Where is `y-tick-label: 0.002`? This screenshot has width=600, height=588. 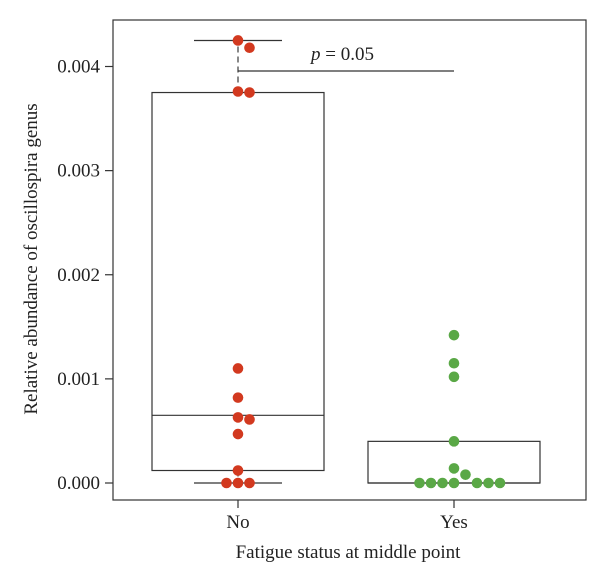 y-tick-label: 0.002 is located at coordinates (78, 275).